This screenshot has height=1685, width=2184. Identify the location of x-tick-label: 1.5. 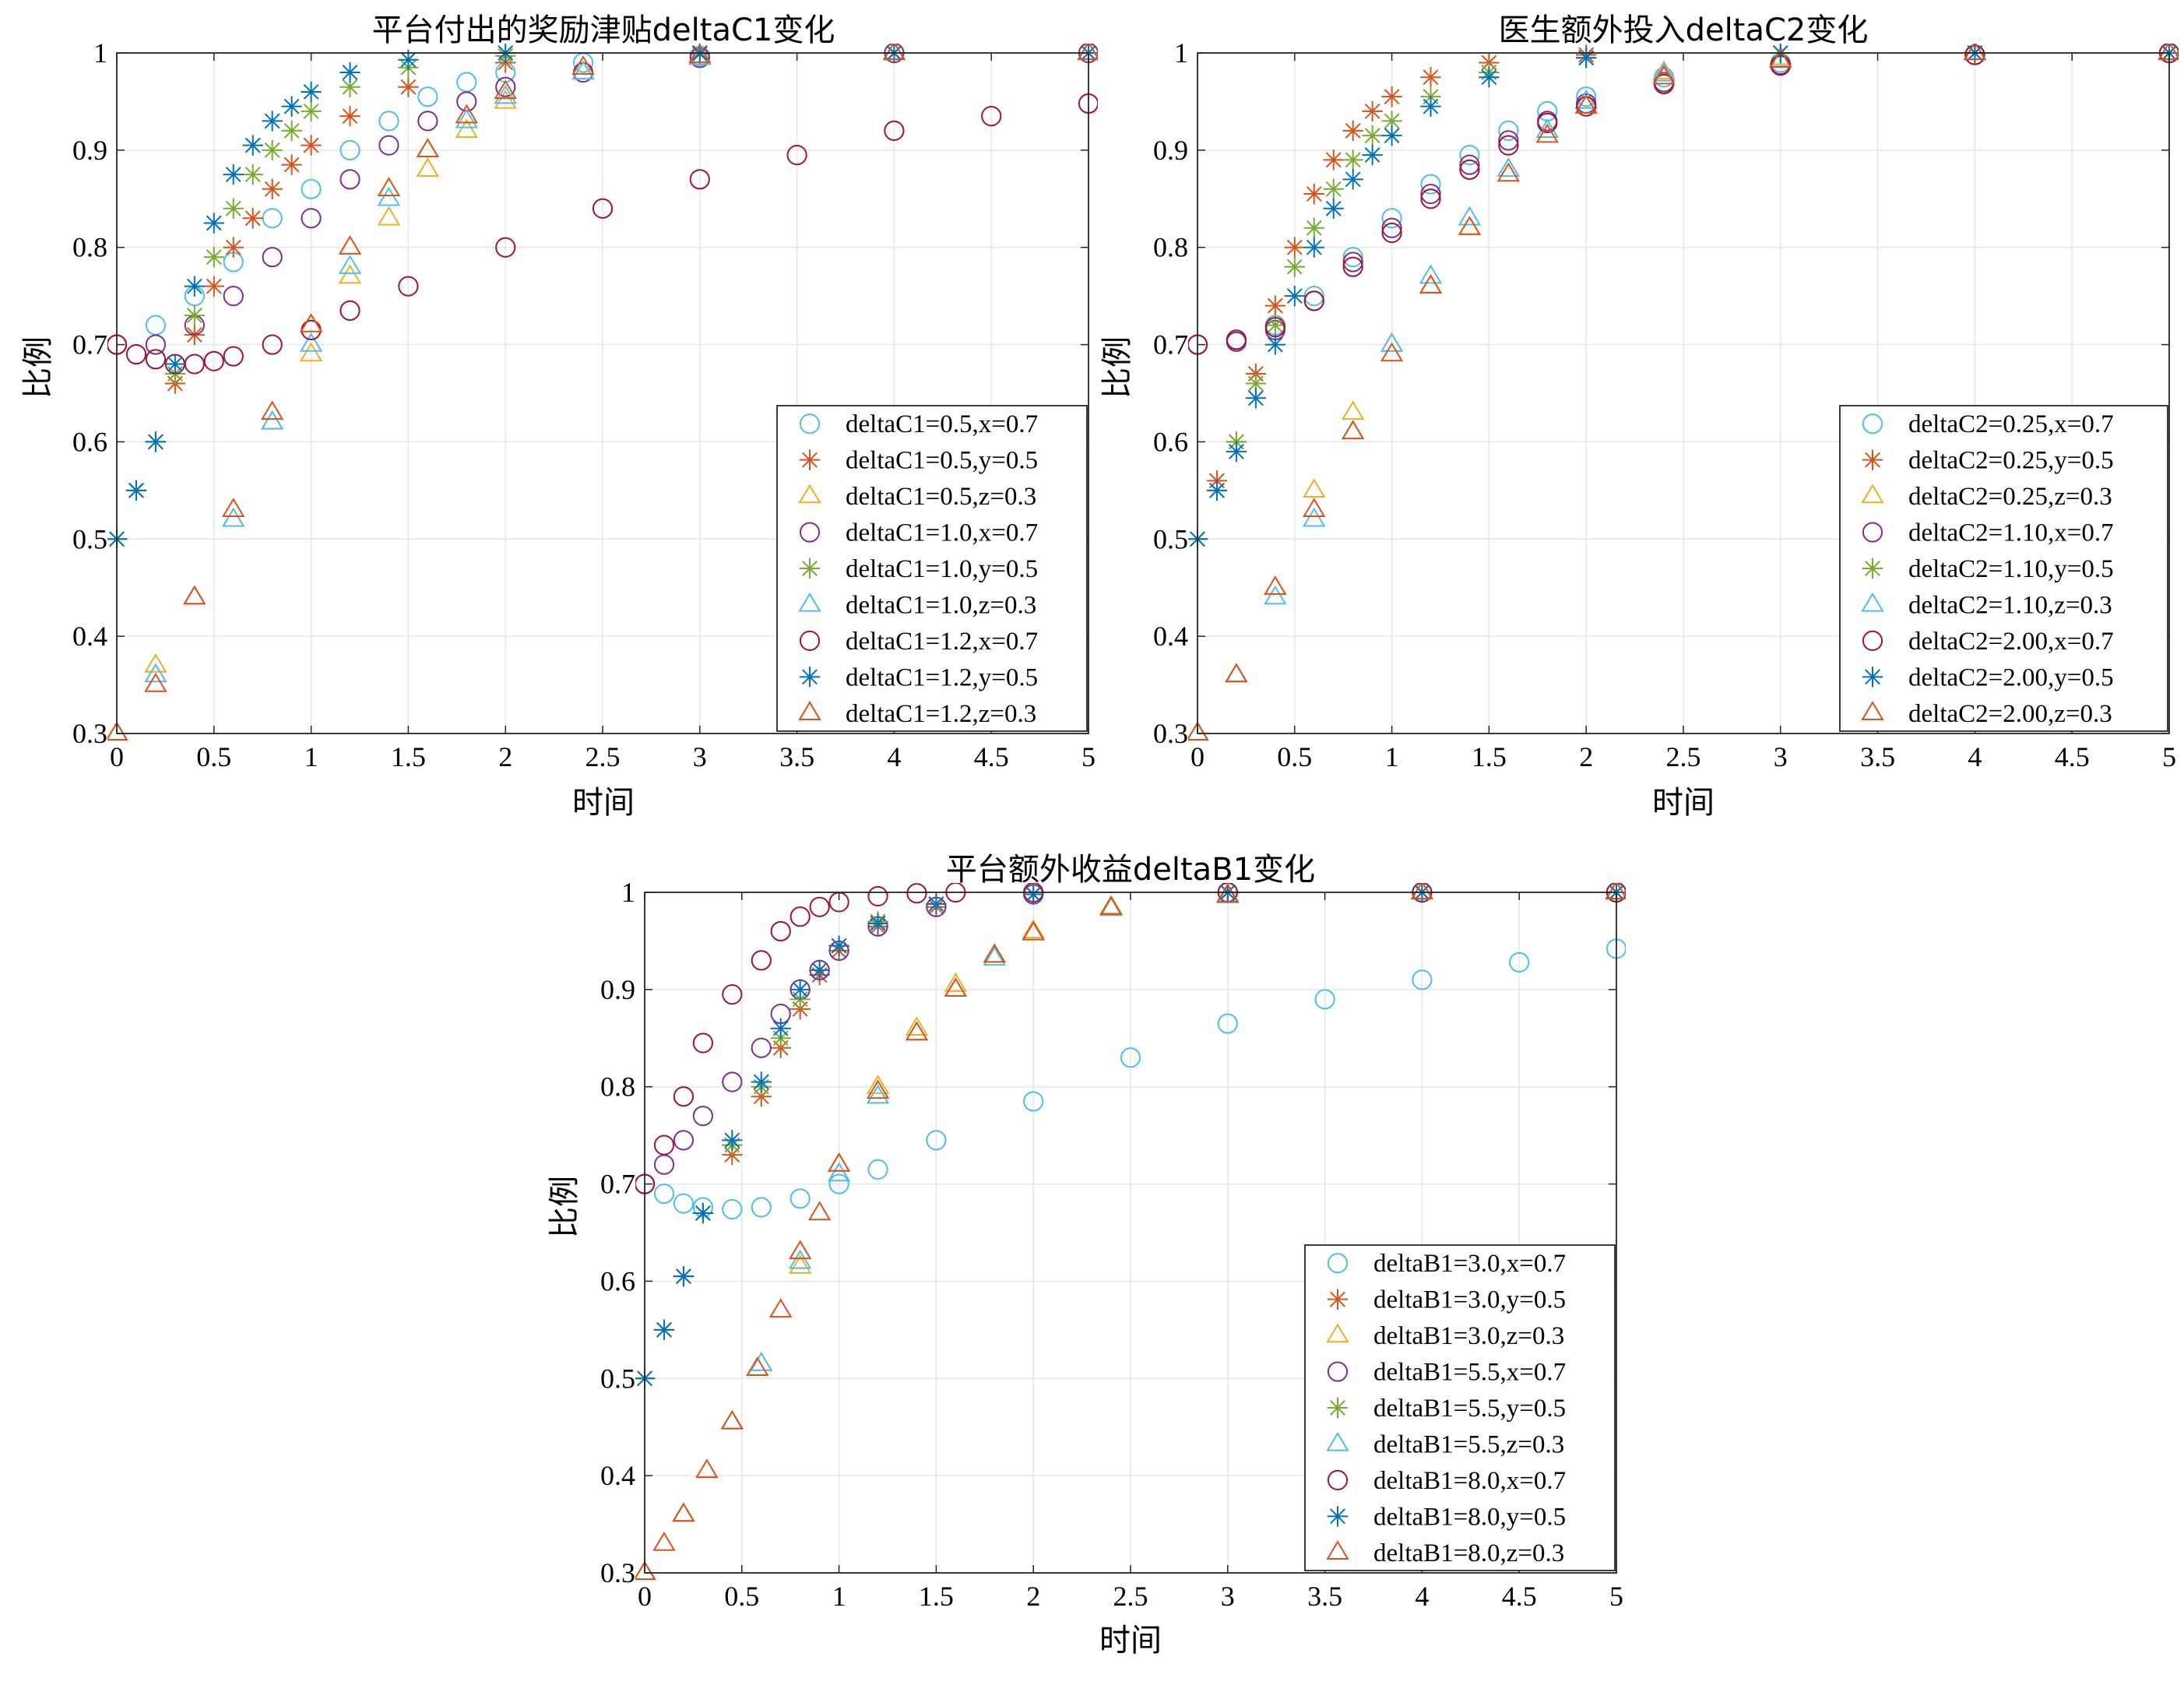
(408, 756).